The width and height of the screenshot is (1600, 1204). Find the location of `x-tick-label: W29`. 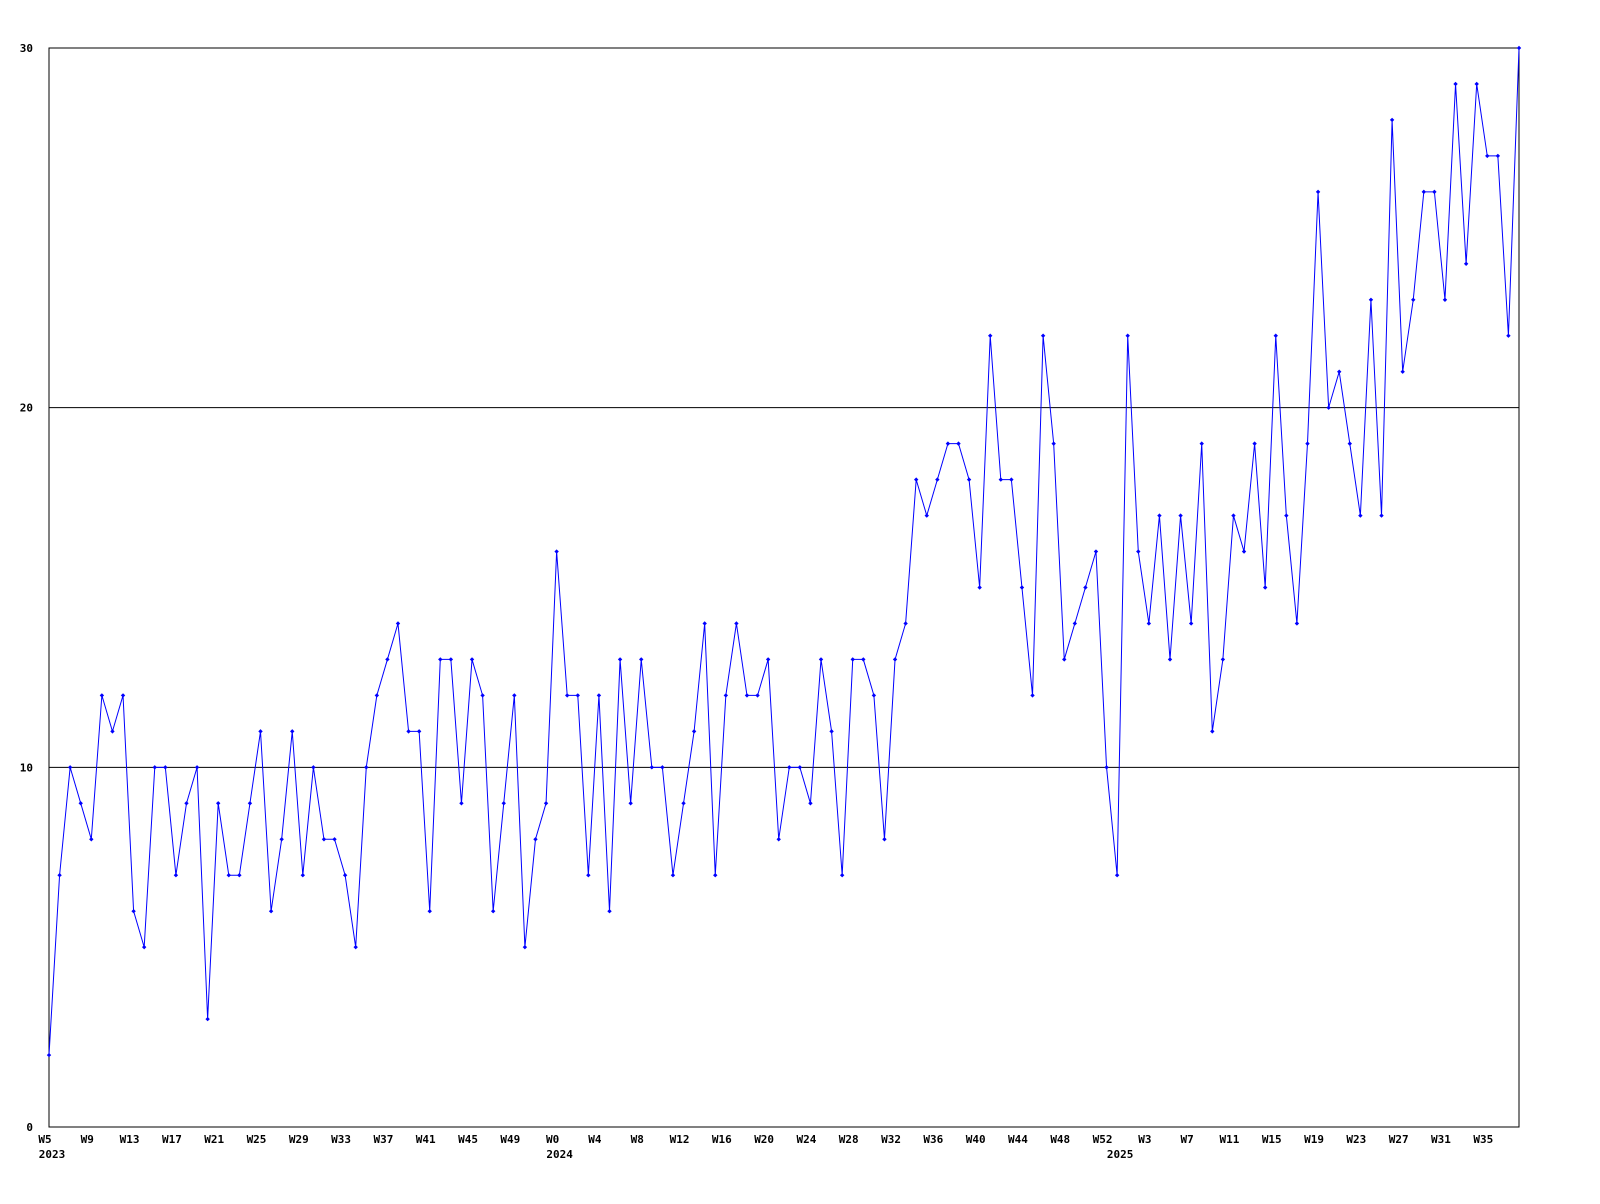

x-tick-label: W29 is located at coordinates (299, 1139).